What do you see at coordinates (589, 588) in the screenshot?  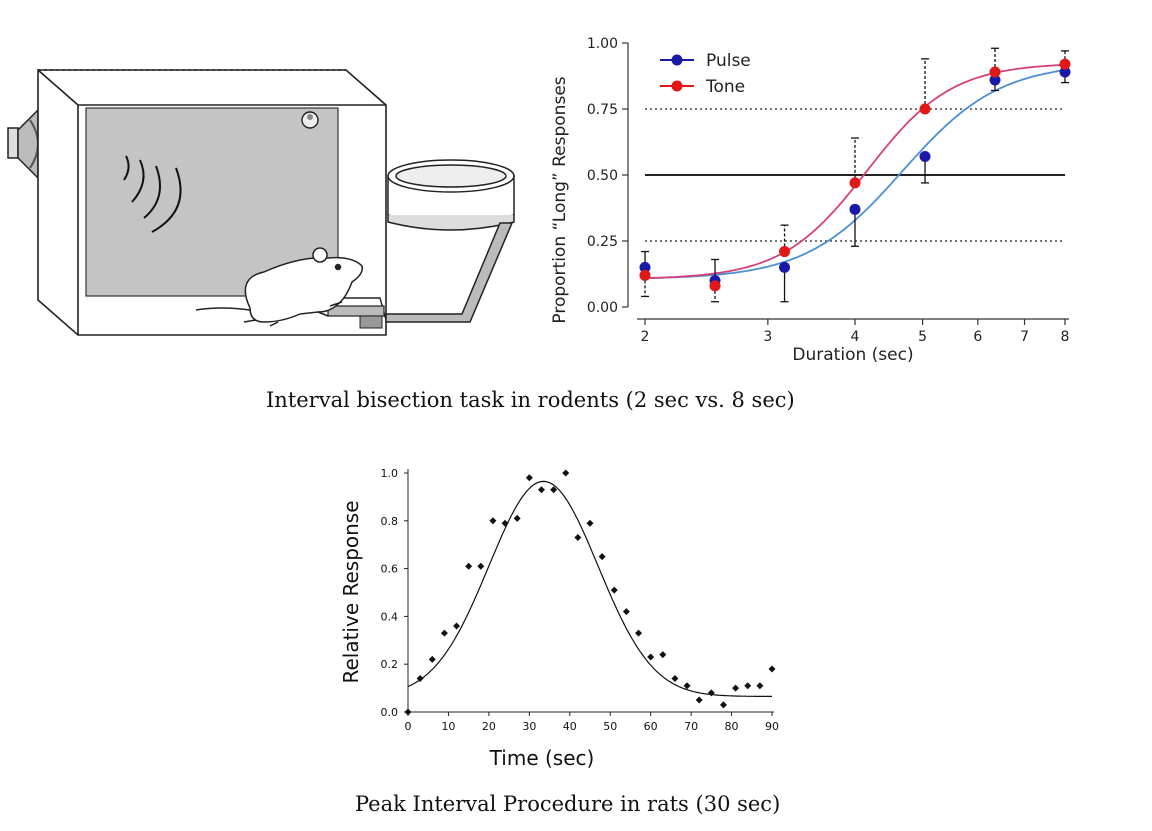 I see `gaussian-fit-curve` at bounding box center [589, 588].